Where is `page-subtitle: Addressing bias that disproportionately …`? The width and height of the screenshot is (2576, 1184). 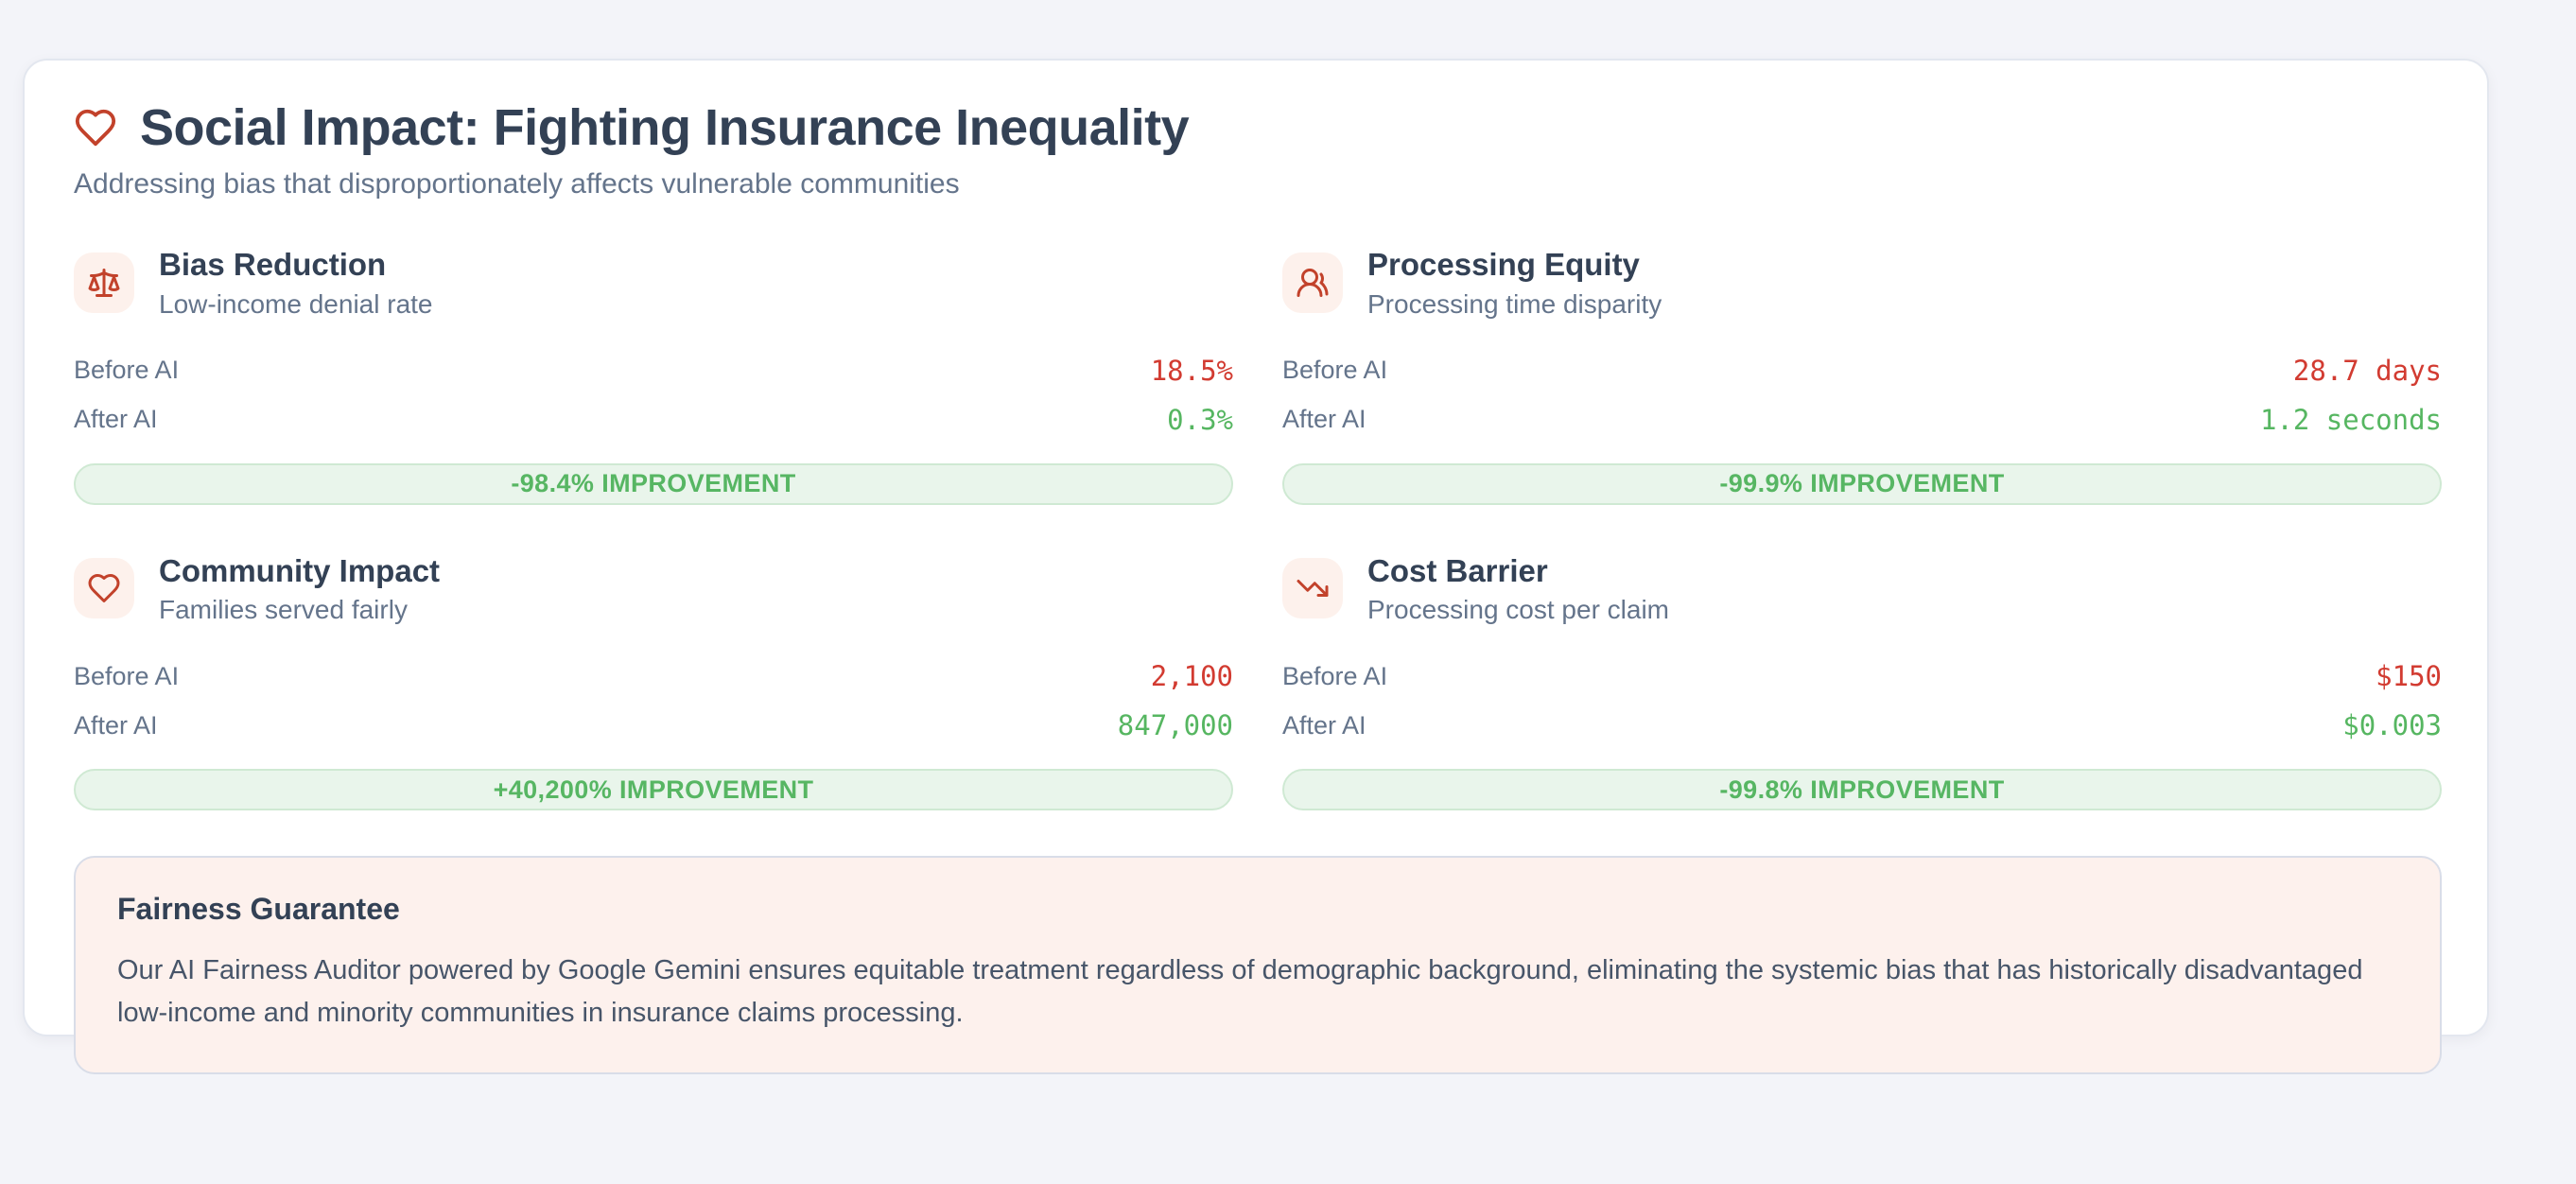
page-subtitle: Addressing bias that disproportionately … is located at coordinates (517, 184).